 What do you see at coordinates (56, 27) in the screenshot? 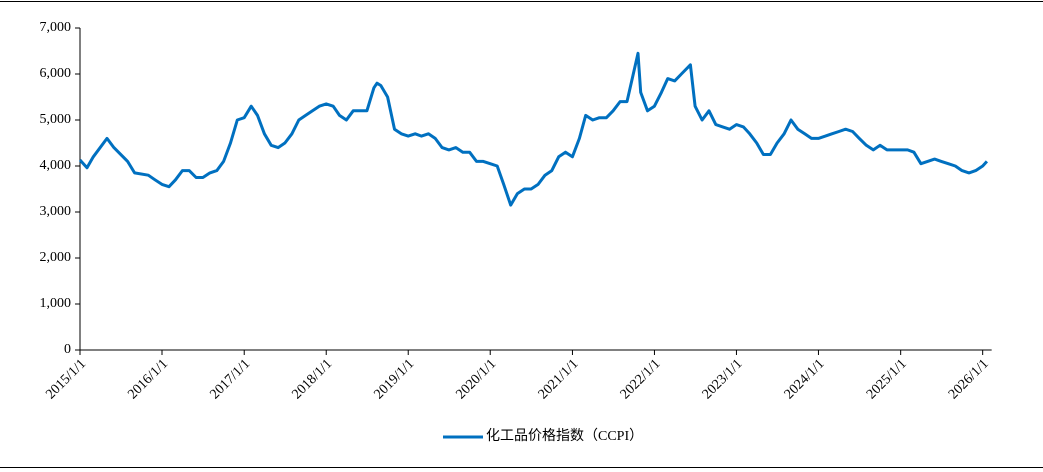
I see `y-tick-label: 7,000` at bounding box center [56, 27].